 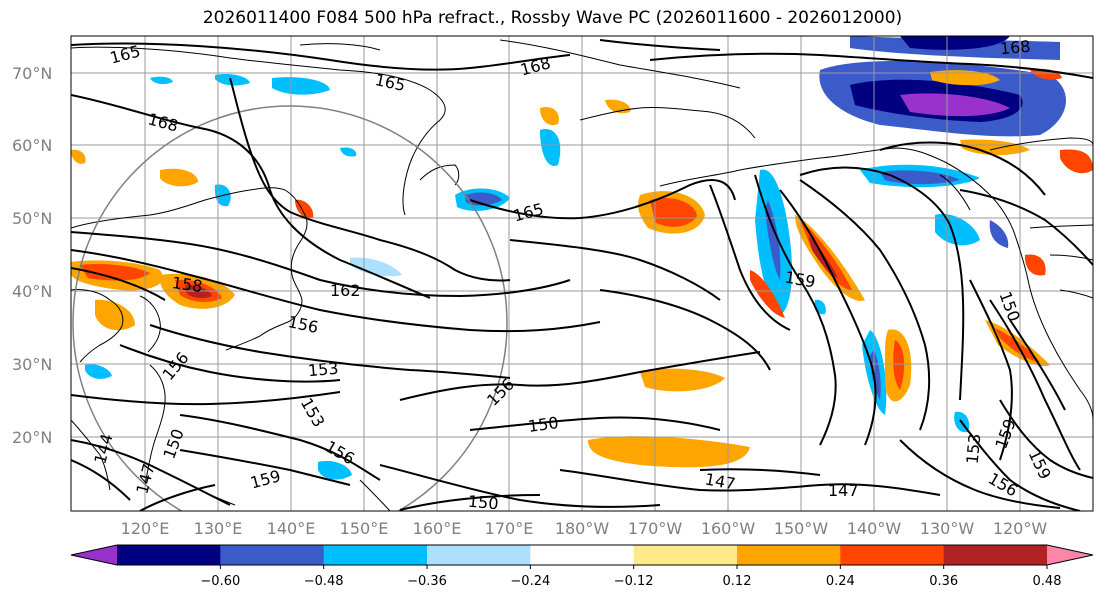 What do you see at coordinates (634, 581) in the screenshot?
I see `colorbar-tick-label: −0.12` at bounding box center [634, 581].